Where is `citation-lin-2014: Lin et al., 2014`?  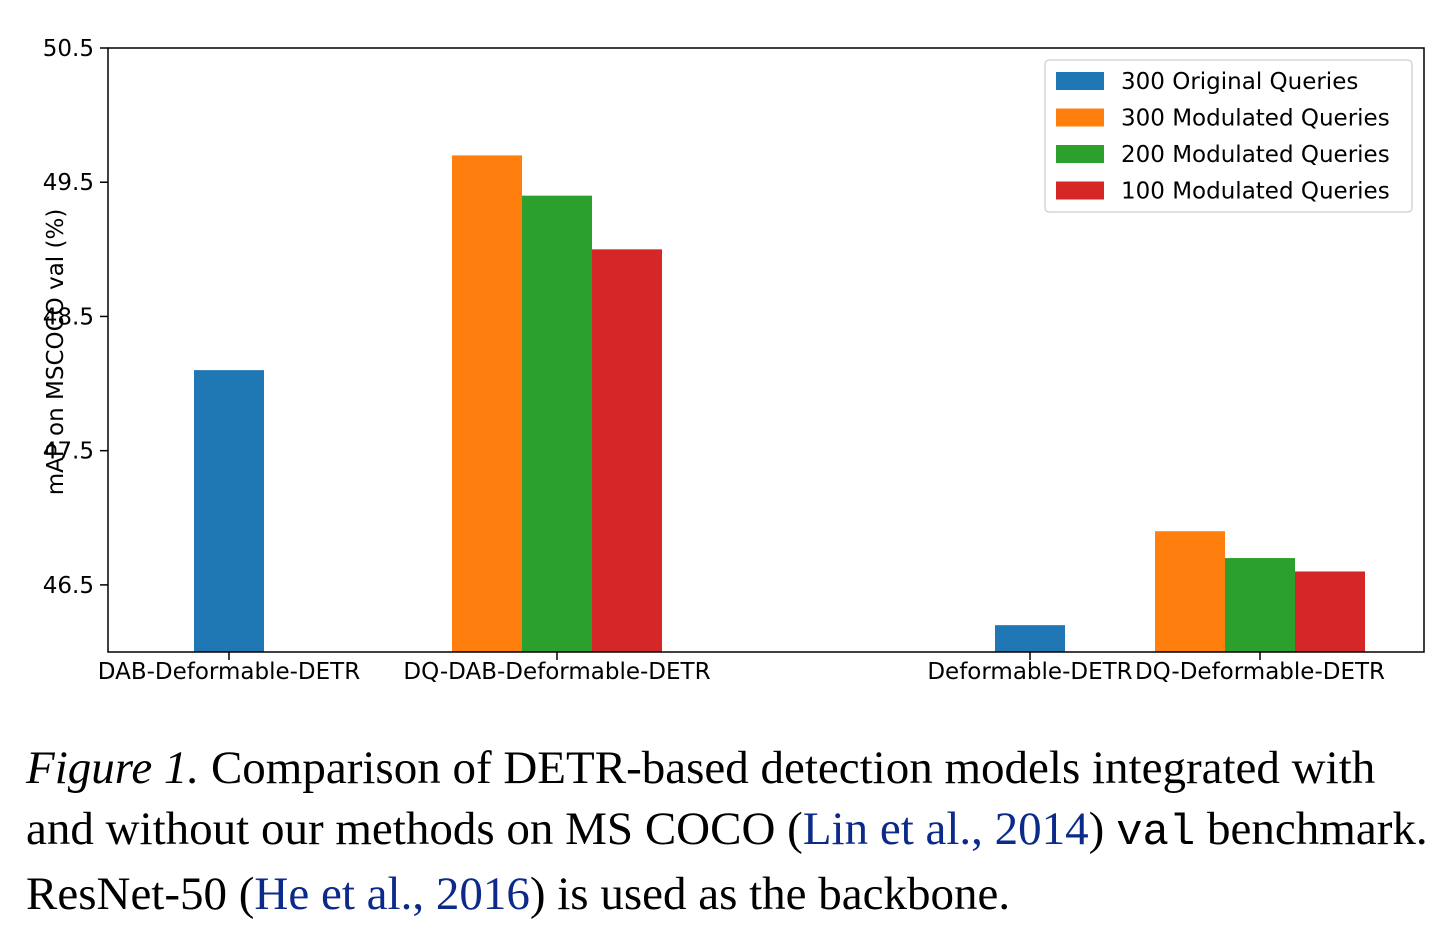
citation-lin-2014: Lin et al., 2014 is located at coordinates (945, 829).